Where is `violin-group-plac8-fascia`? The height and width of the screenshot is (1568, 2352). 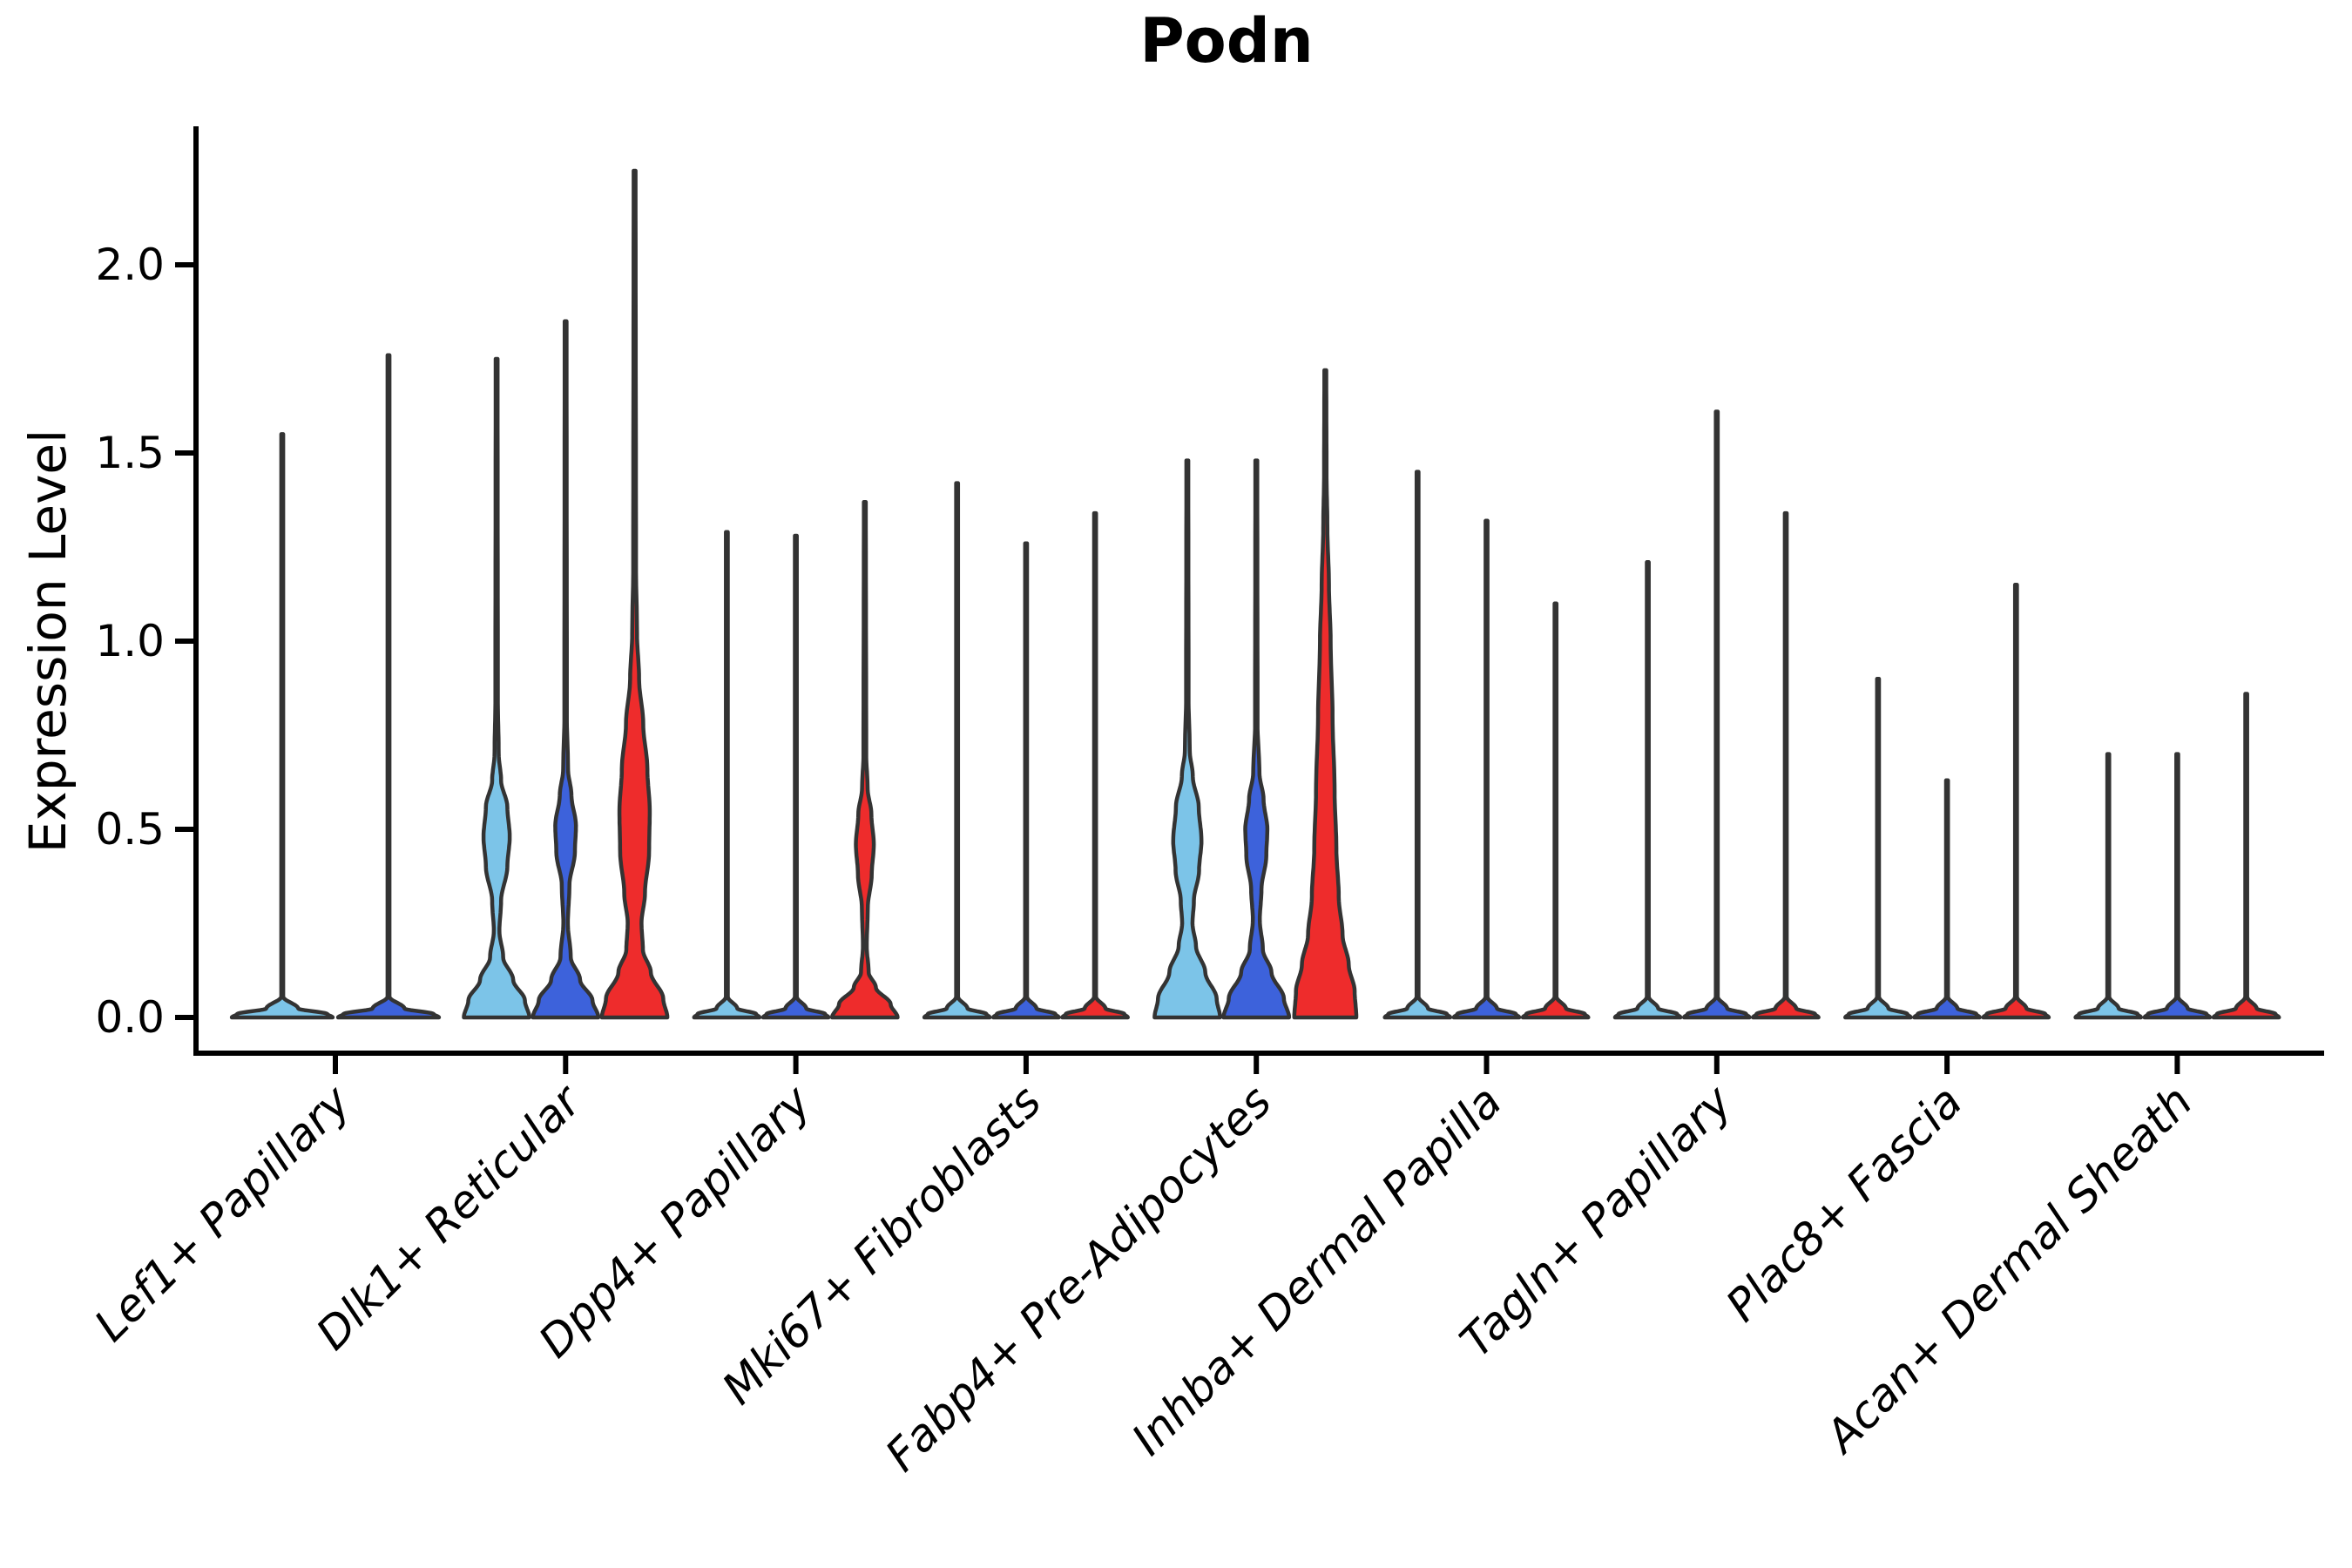
violin-group-plac8-fascia is located at coordinates (1947, 801).